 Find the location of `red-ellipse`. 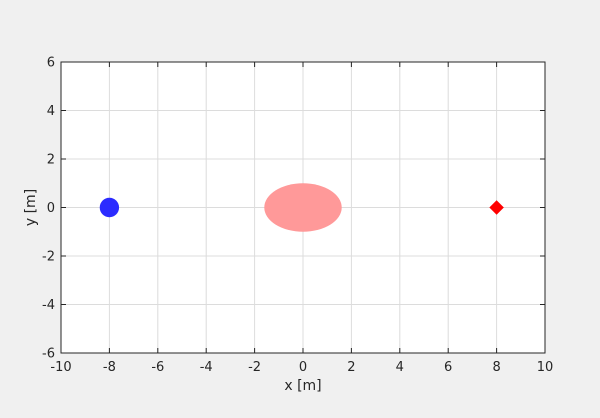

red-ellipse is located at coordinates (303, 207).